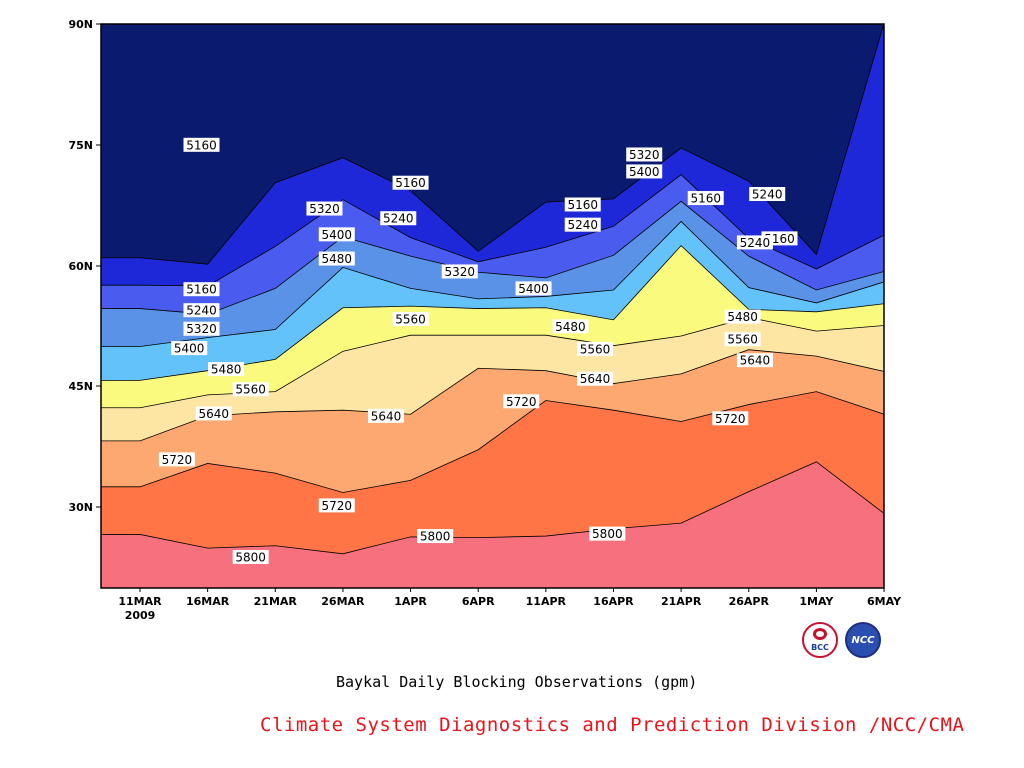 This screenshot has height=768, width=1024. I want to click on ncc-logo-text: NCC, so click(863, 640).